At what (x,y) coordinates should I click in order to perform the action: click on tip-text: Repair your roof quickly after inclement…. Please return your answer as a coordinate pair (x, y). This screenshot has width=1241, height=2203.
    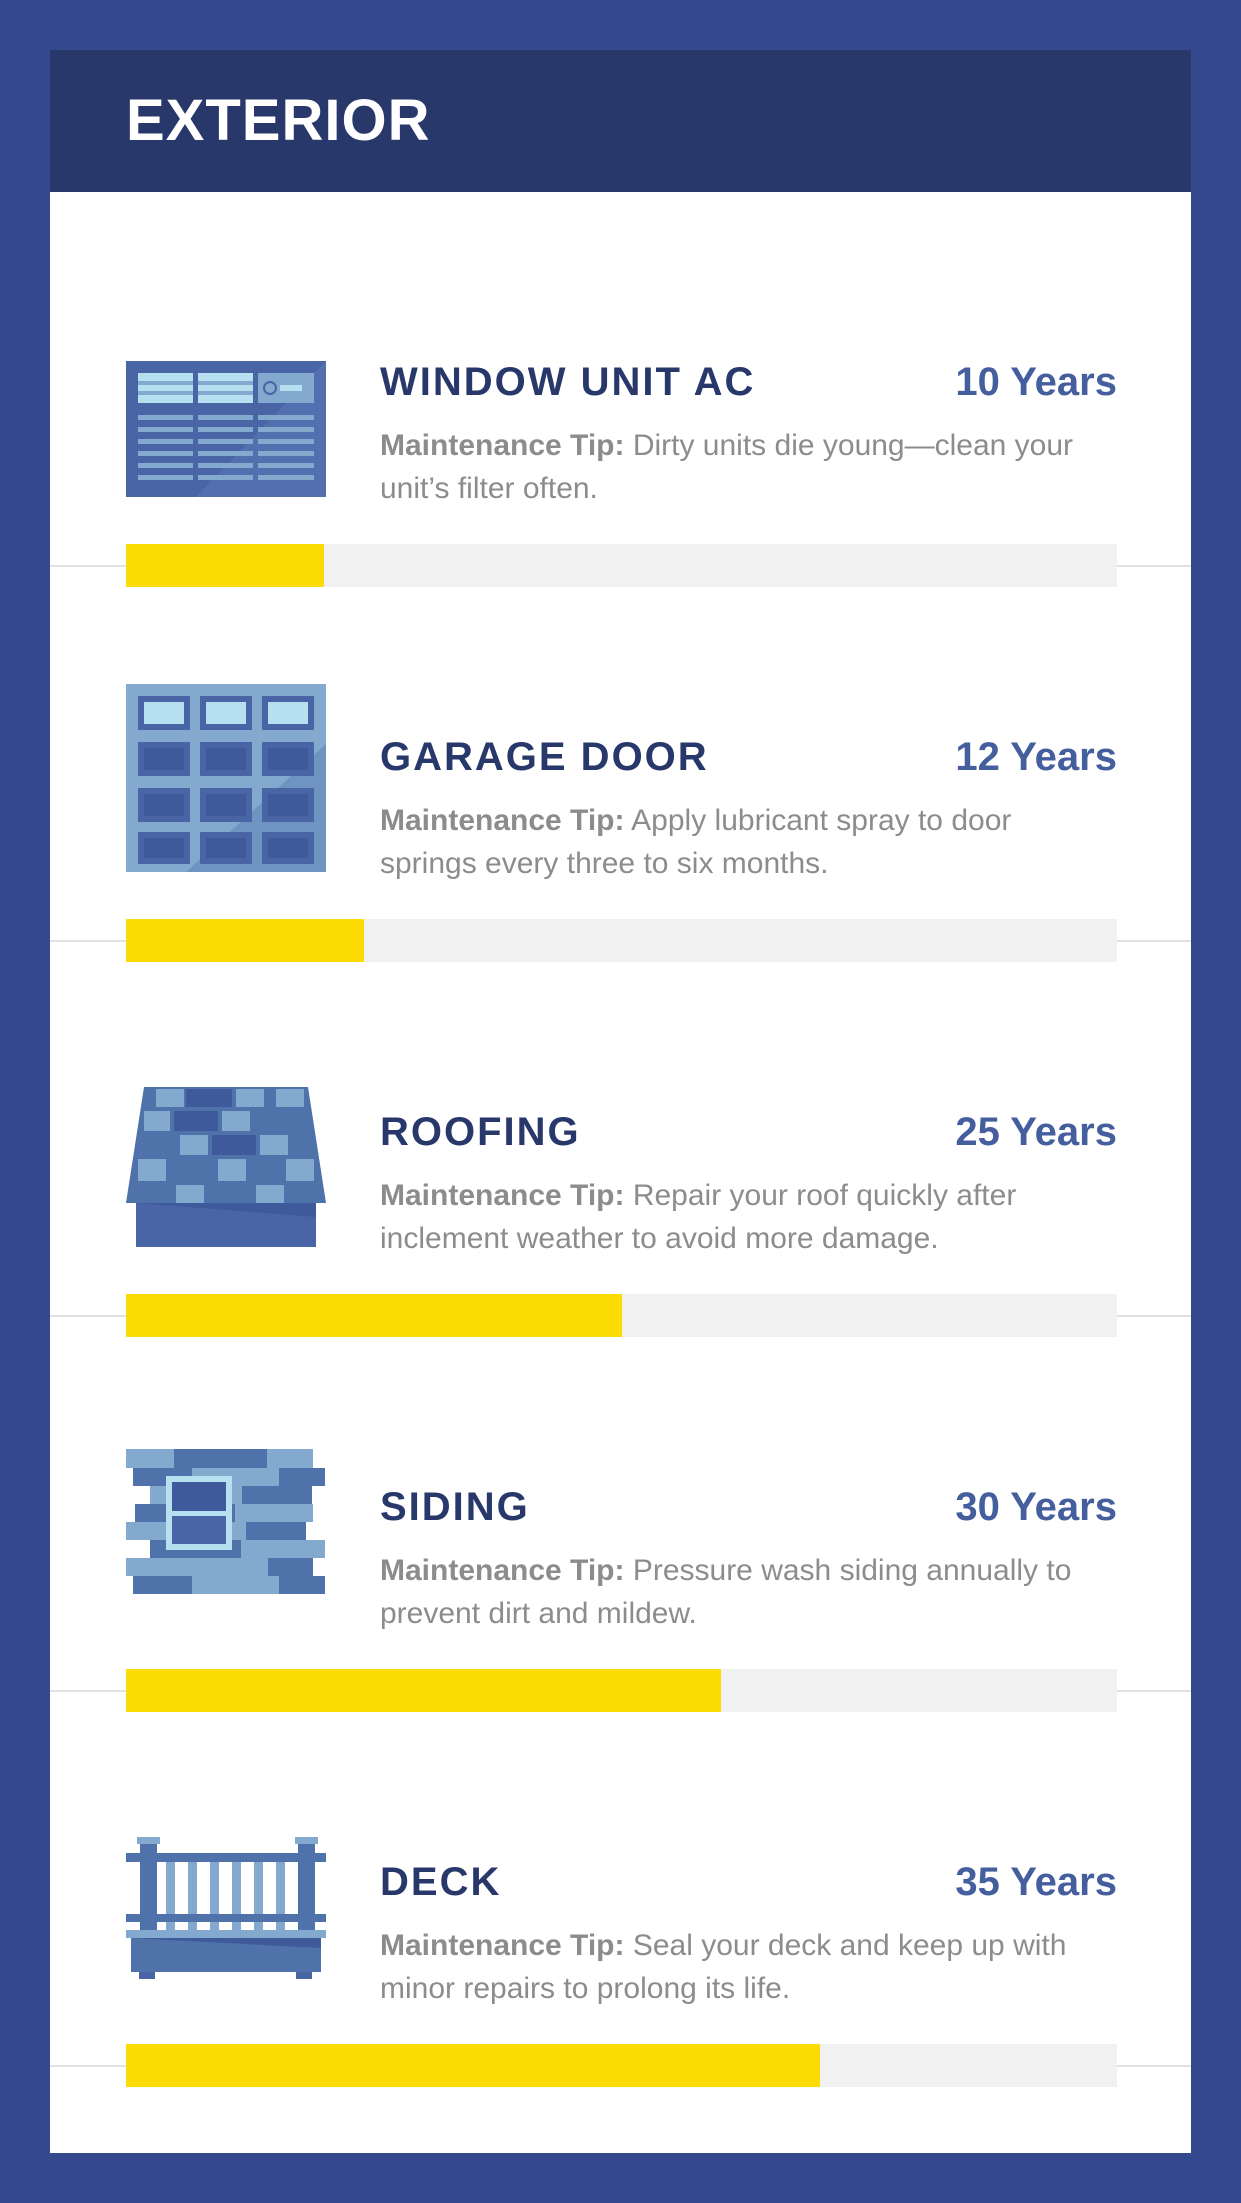
    Looking at the image, I should click on (698, 1217).